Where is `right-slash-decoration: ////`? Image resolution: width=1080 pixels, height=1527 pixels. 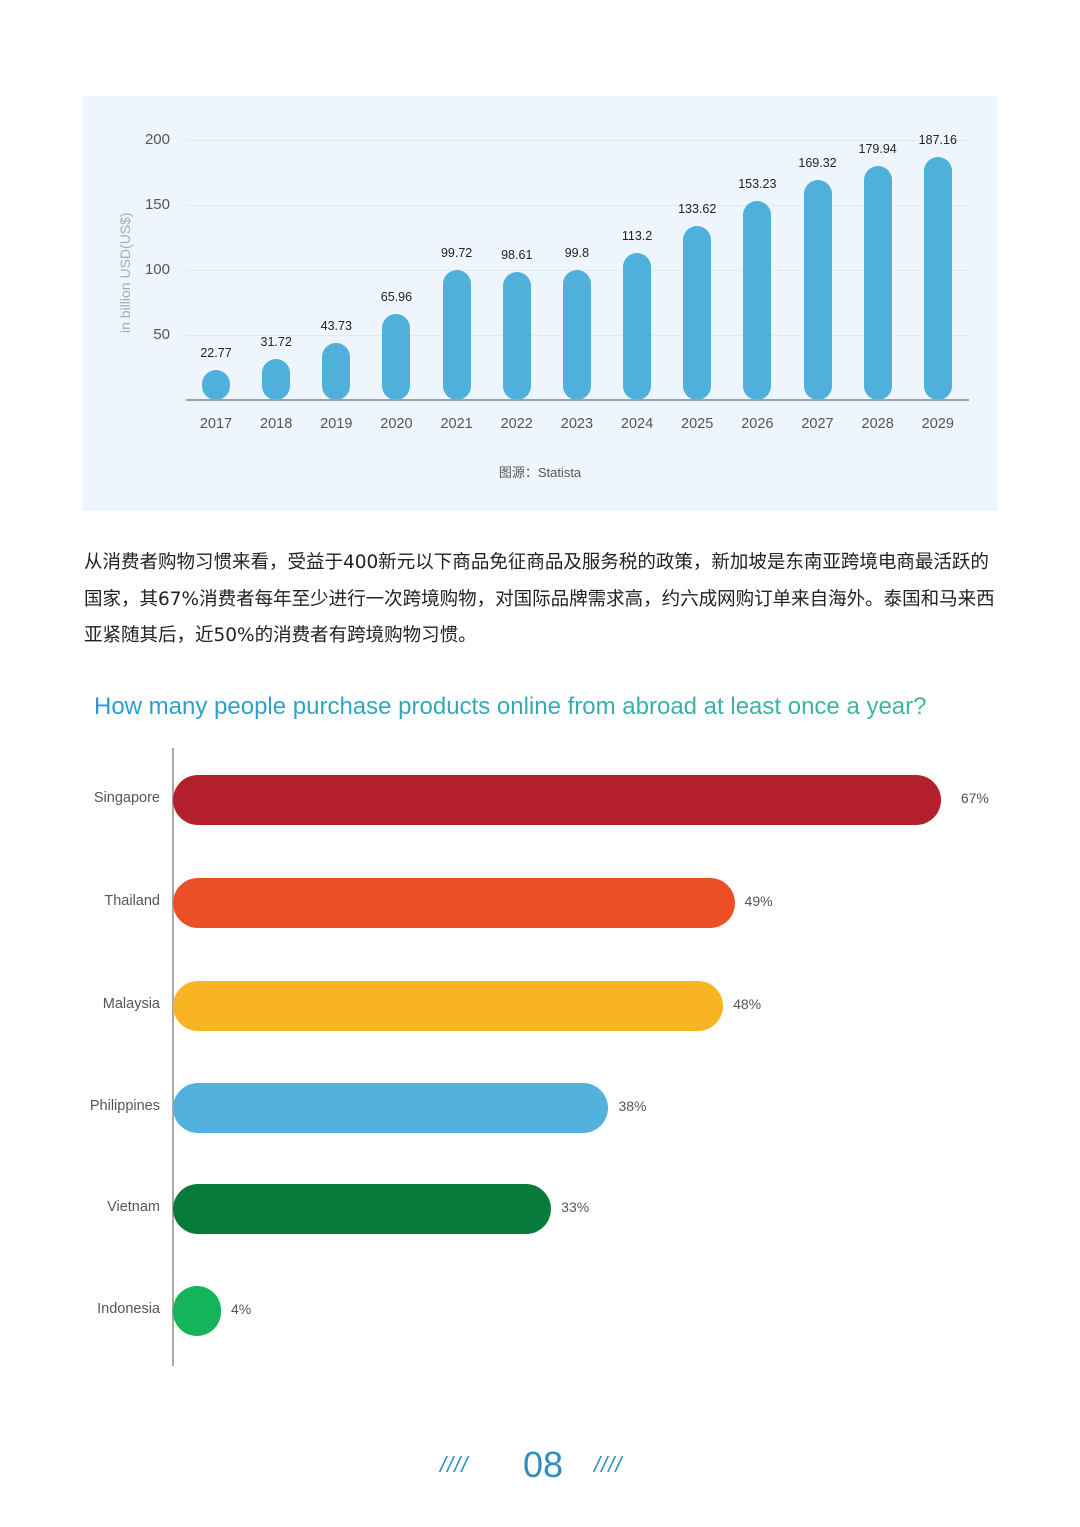 right-slash-decoration: //// is located at coordinates (608, 1464).